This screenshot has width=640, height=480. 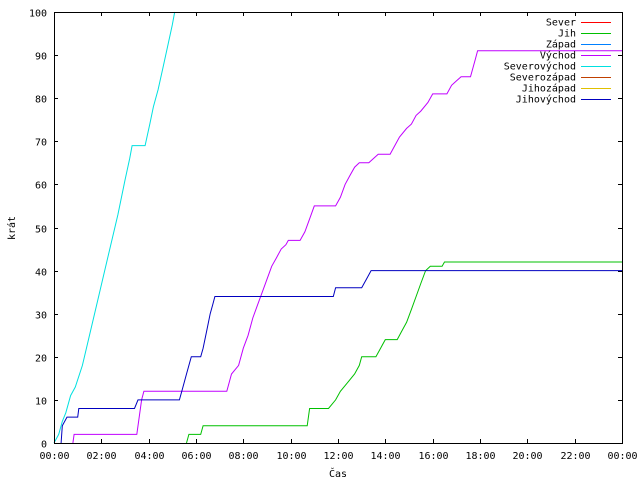 What do you see at coordinates (480, 456) in the screenshot?
I see `x-tick-label: 18:00` at bounding box center [480, 456].